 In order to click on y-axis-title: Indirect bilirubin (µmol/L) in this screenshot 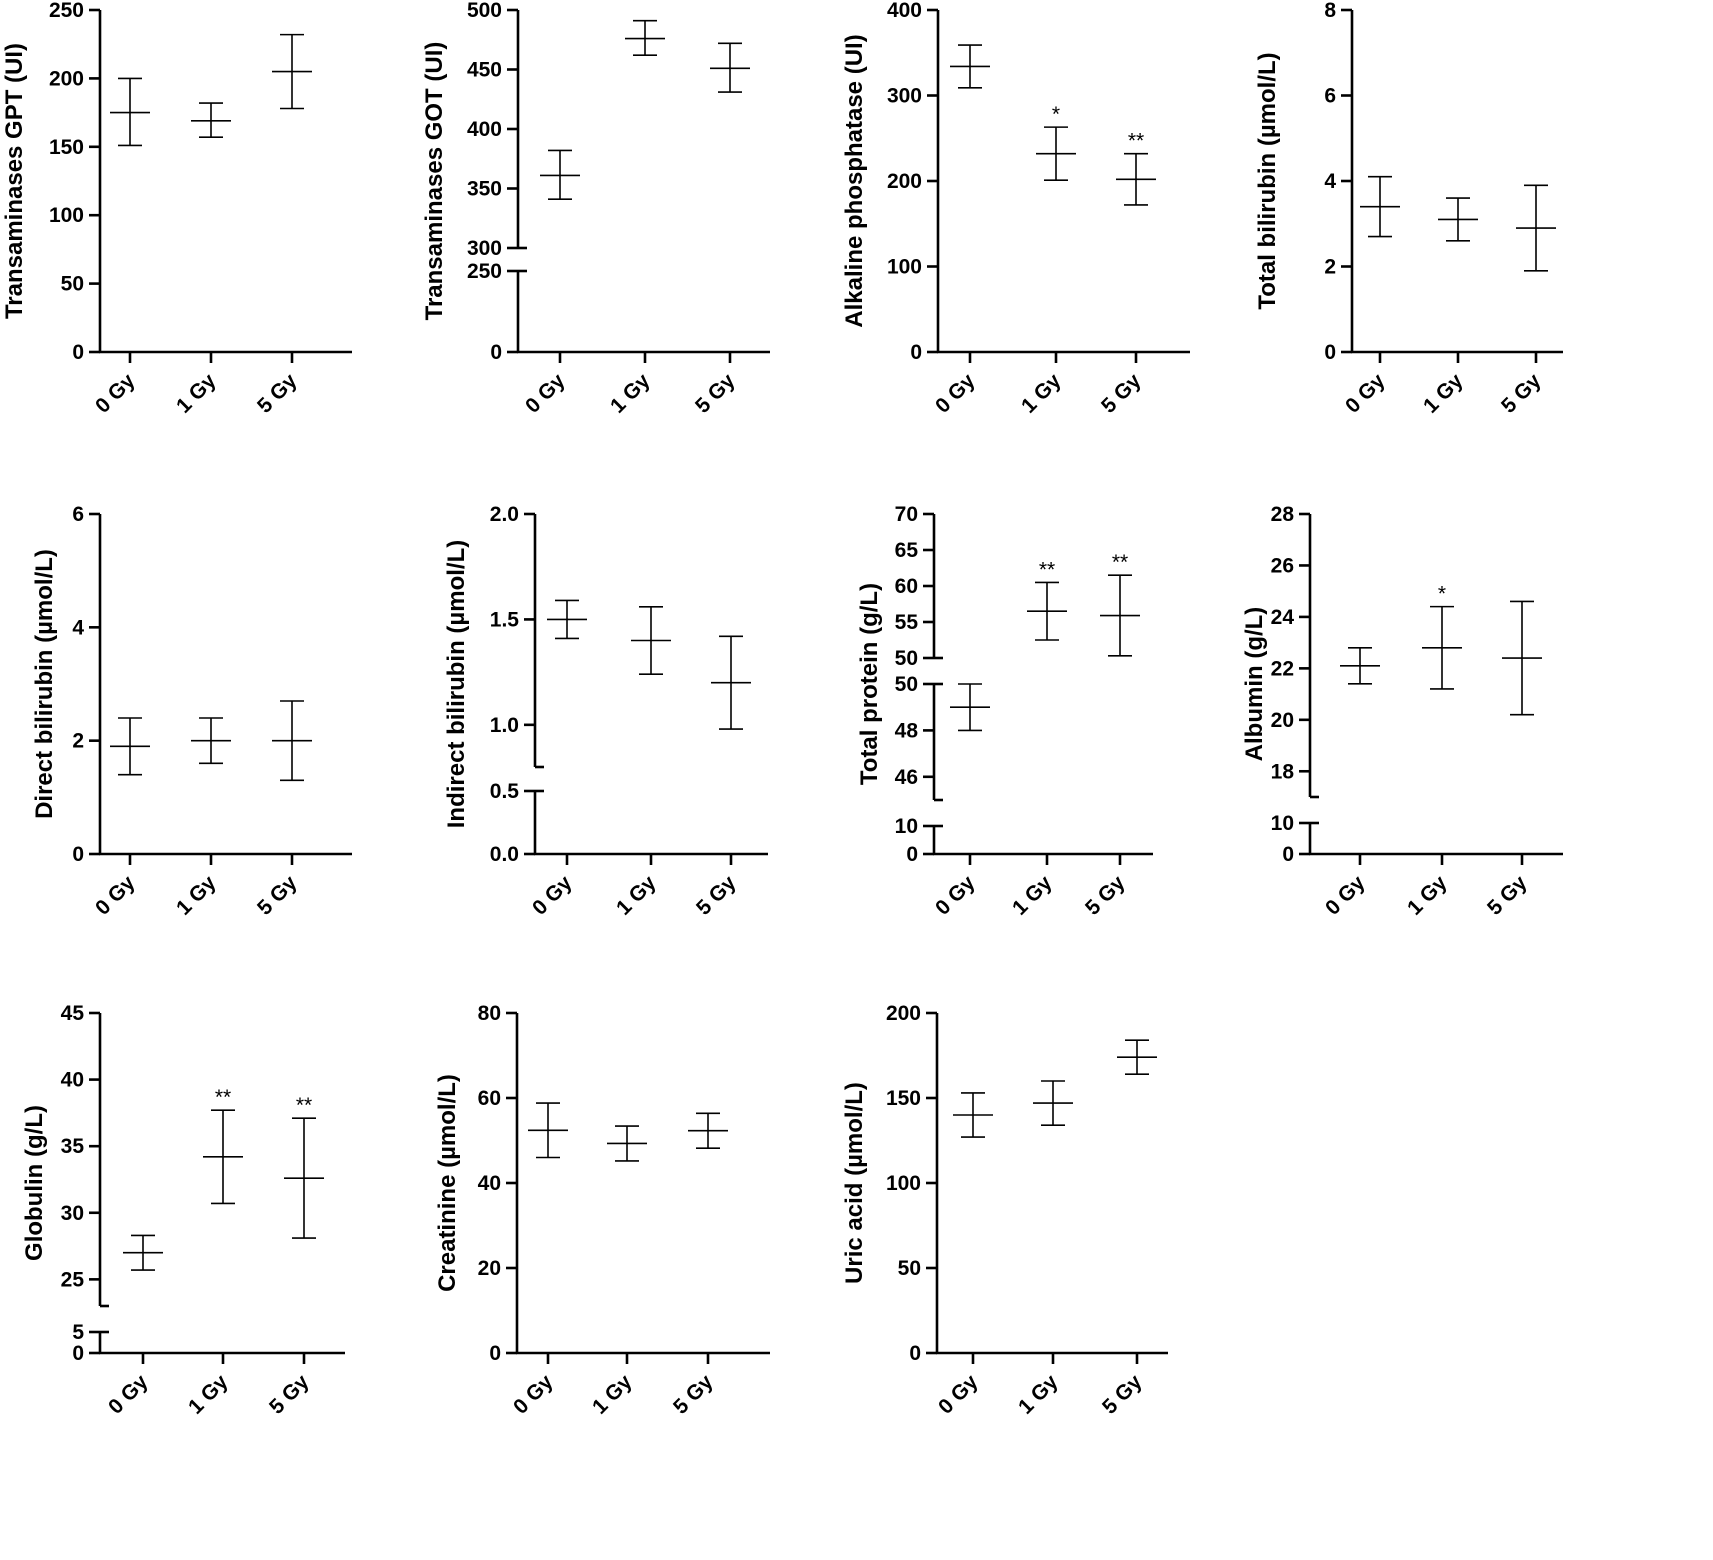, I will do `click(456, 684)`.